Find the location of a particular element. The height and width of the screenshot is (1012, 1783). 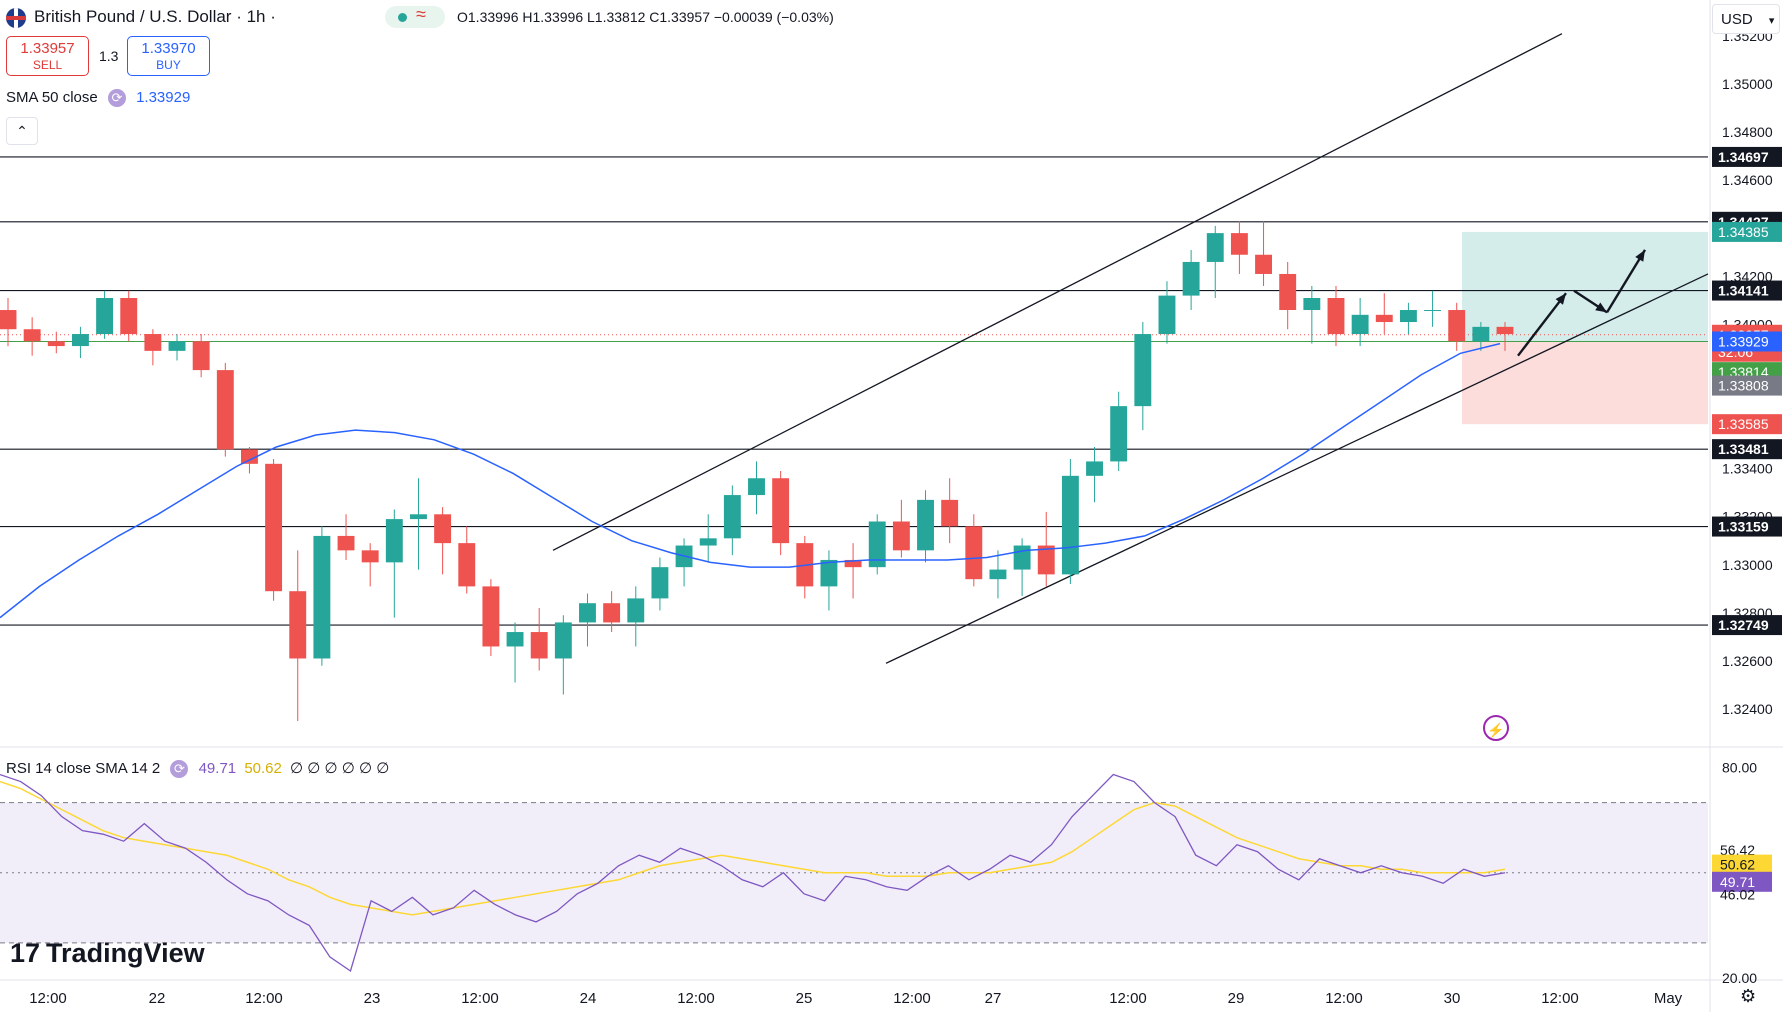

rsi-tick-label: 80.00 is located at coordinates (1739, 768).